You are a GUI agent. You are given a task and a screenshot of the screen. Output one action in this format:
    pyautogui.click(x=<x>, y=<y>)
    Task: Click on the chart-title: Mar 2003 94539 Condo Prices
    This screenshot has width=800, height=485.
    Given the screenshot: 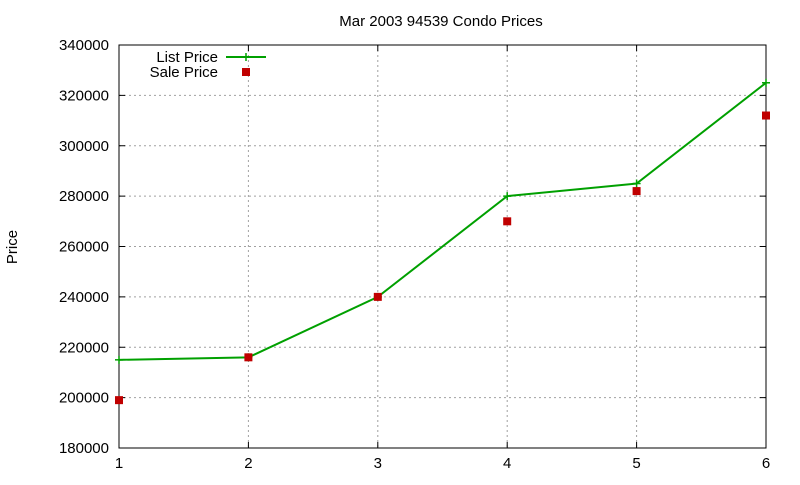 What is the action you would take?
    pyautogui.click(x=440, y=21)
    